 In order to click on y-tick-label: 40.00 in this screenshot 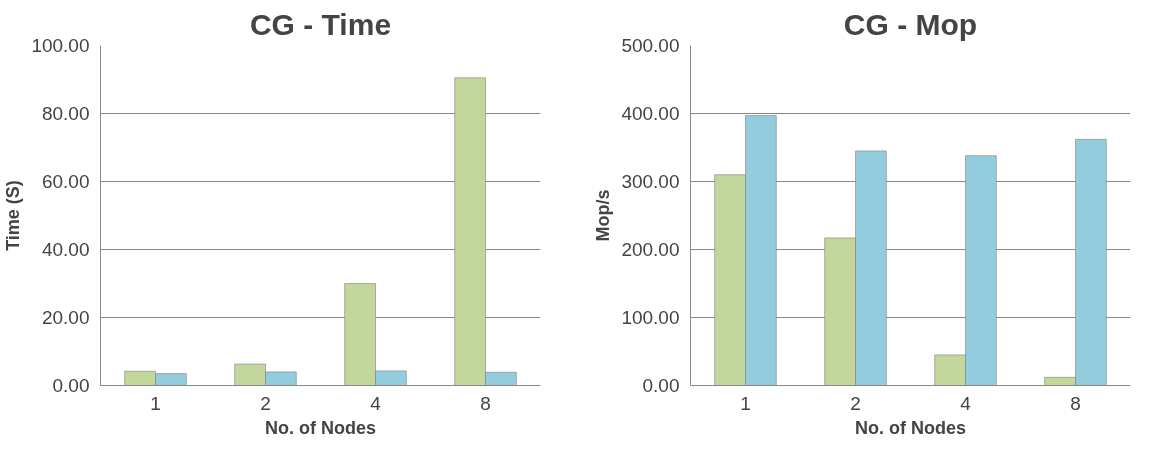, I will do `click(65, 249)`.